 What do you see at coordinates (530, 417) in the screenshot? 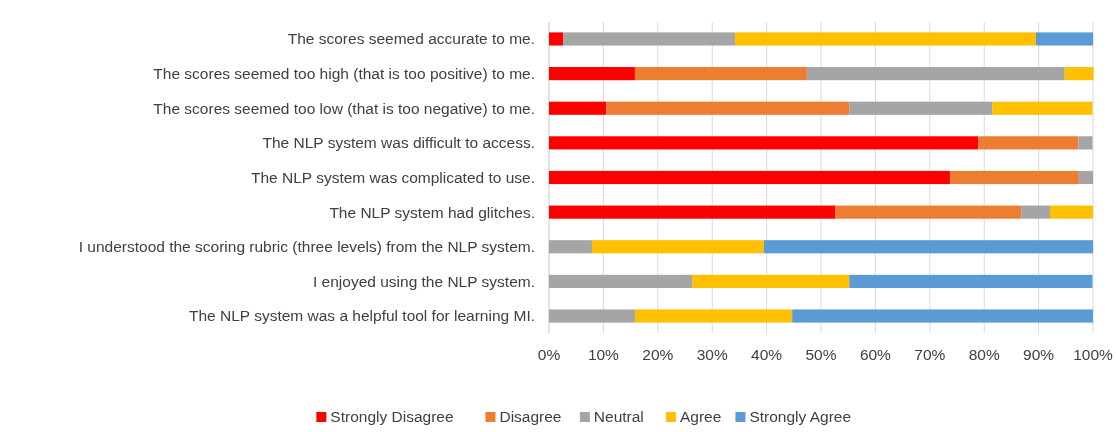
I see `legend-label: Disagree` at bounding box center [530, 417].